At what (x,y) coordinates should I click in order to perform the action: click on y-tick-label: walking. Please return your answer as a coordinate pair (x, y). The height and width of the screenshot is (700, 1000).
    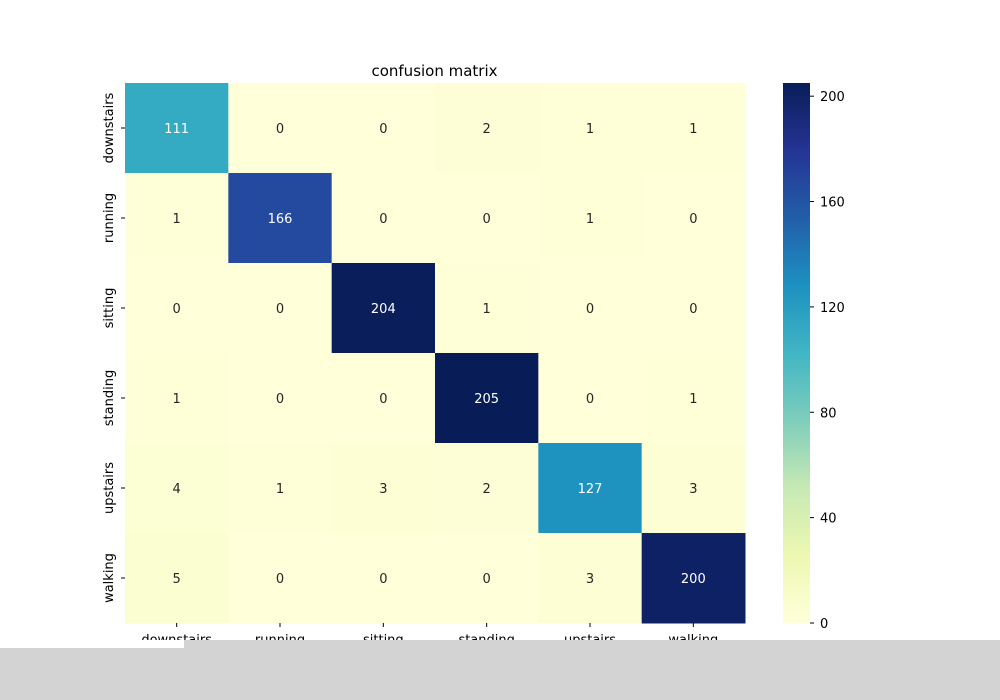
    Looking at the image, I should click on (109, 578).